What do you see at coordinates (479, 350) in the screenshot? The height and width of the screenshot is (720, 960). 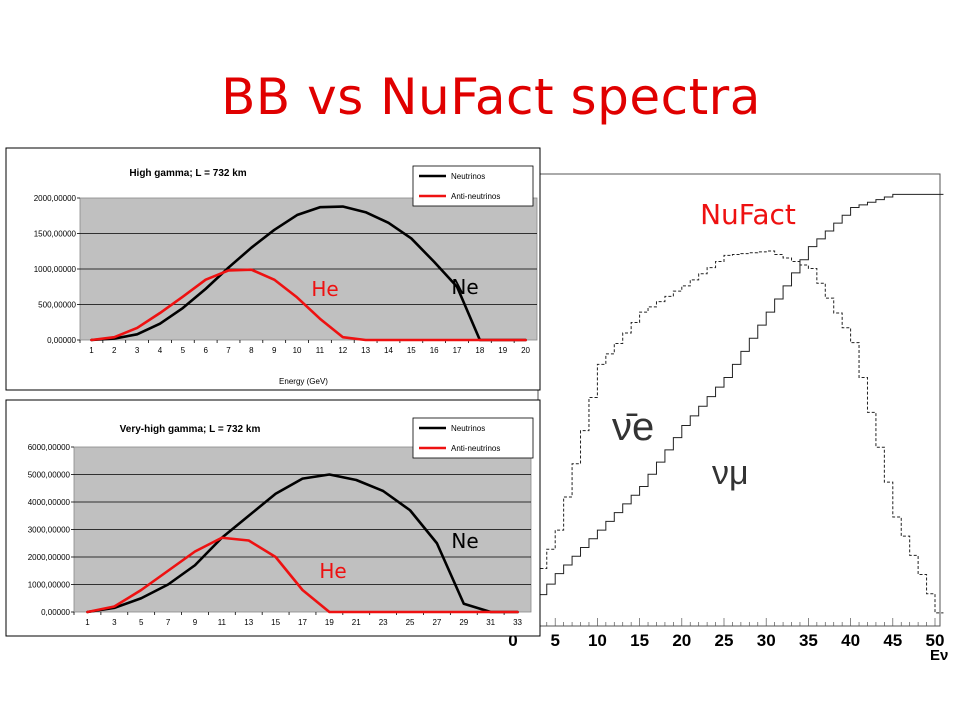 I see `x-tick-label: 18` at bounding box center [479, 350].